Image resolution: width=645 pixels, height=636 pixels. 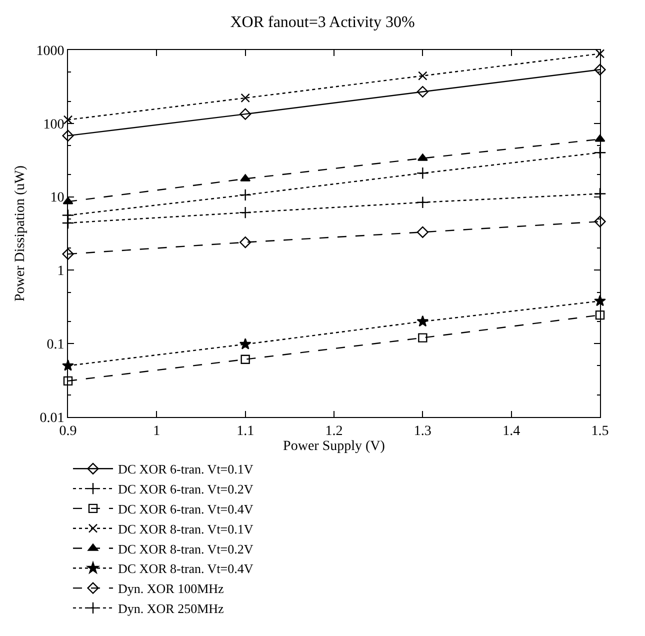 I want to click on y-tick-label: 1000, so click(x=50, y=51).